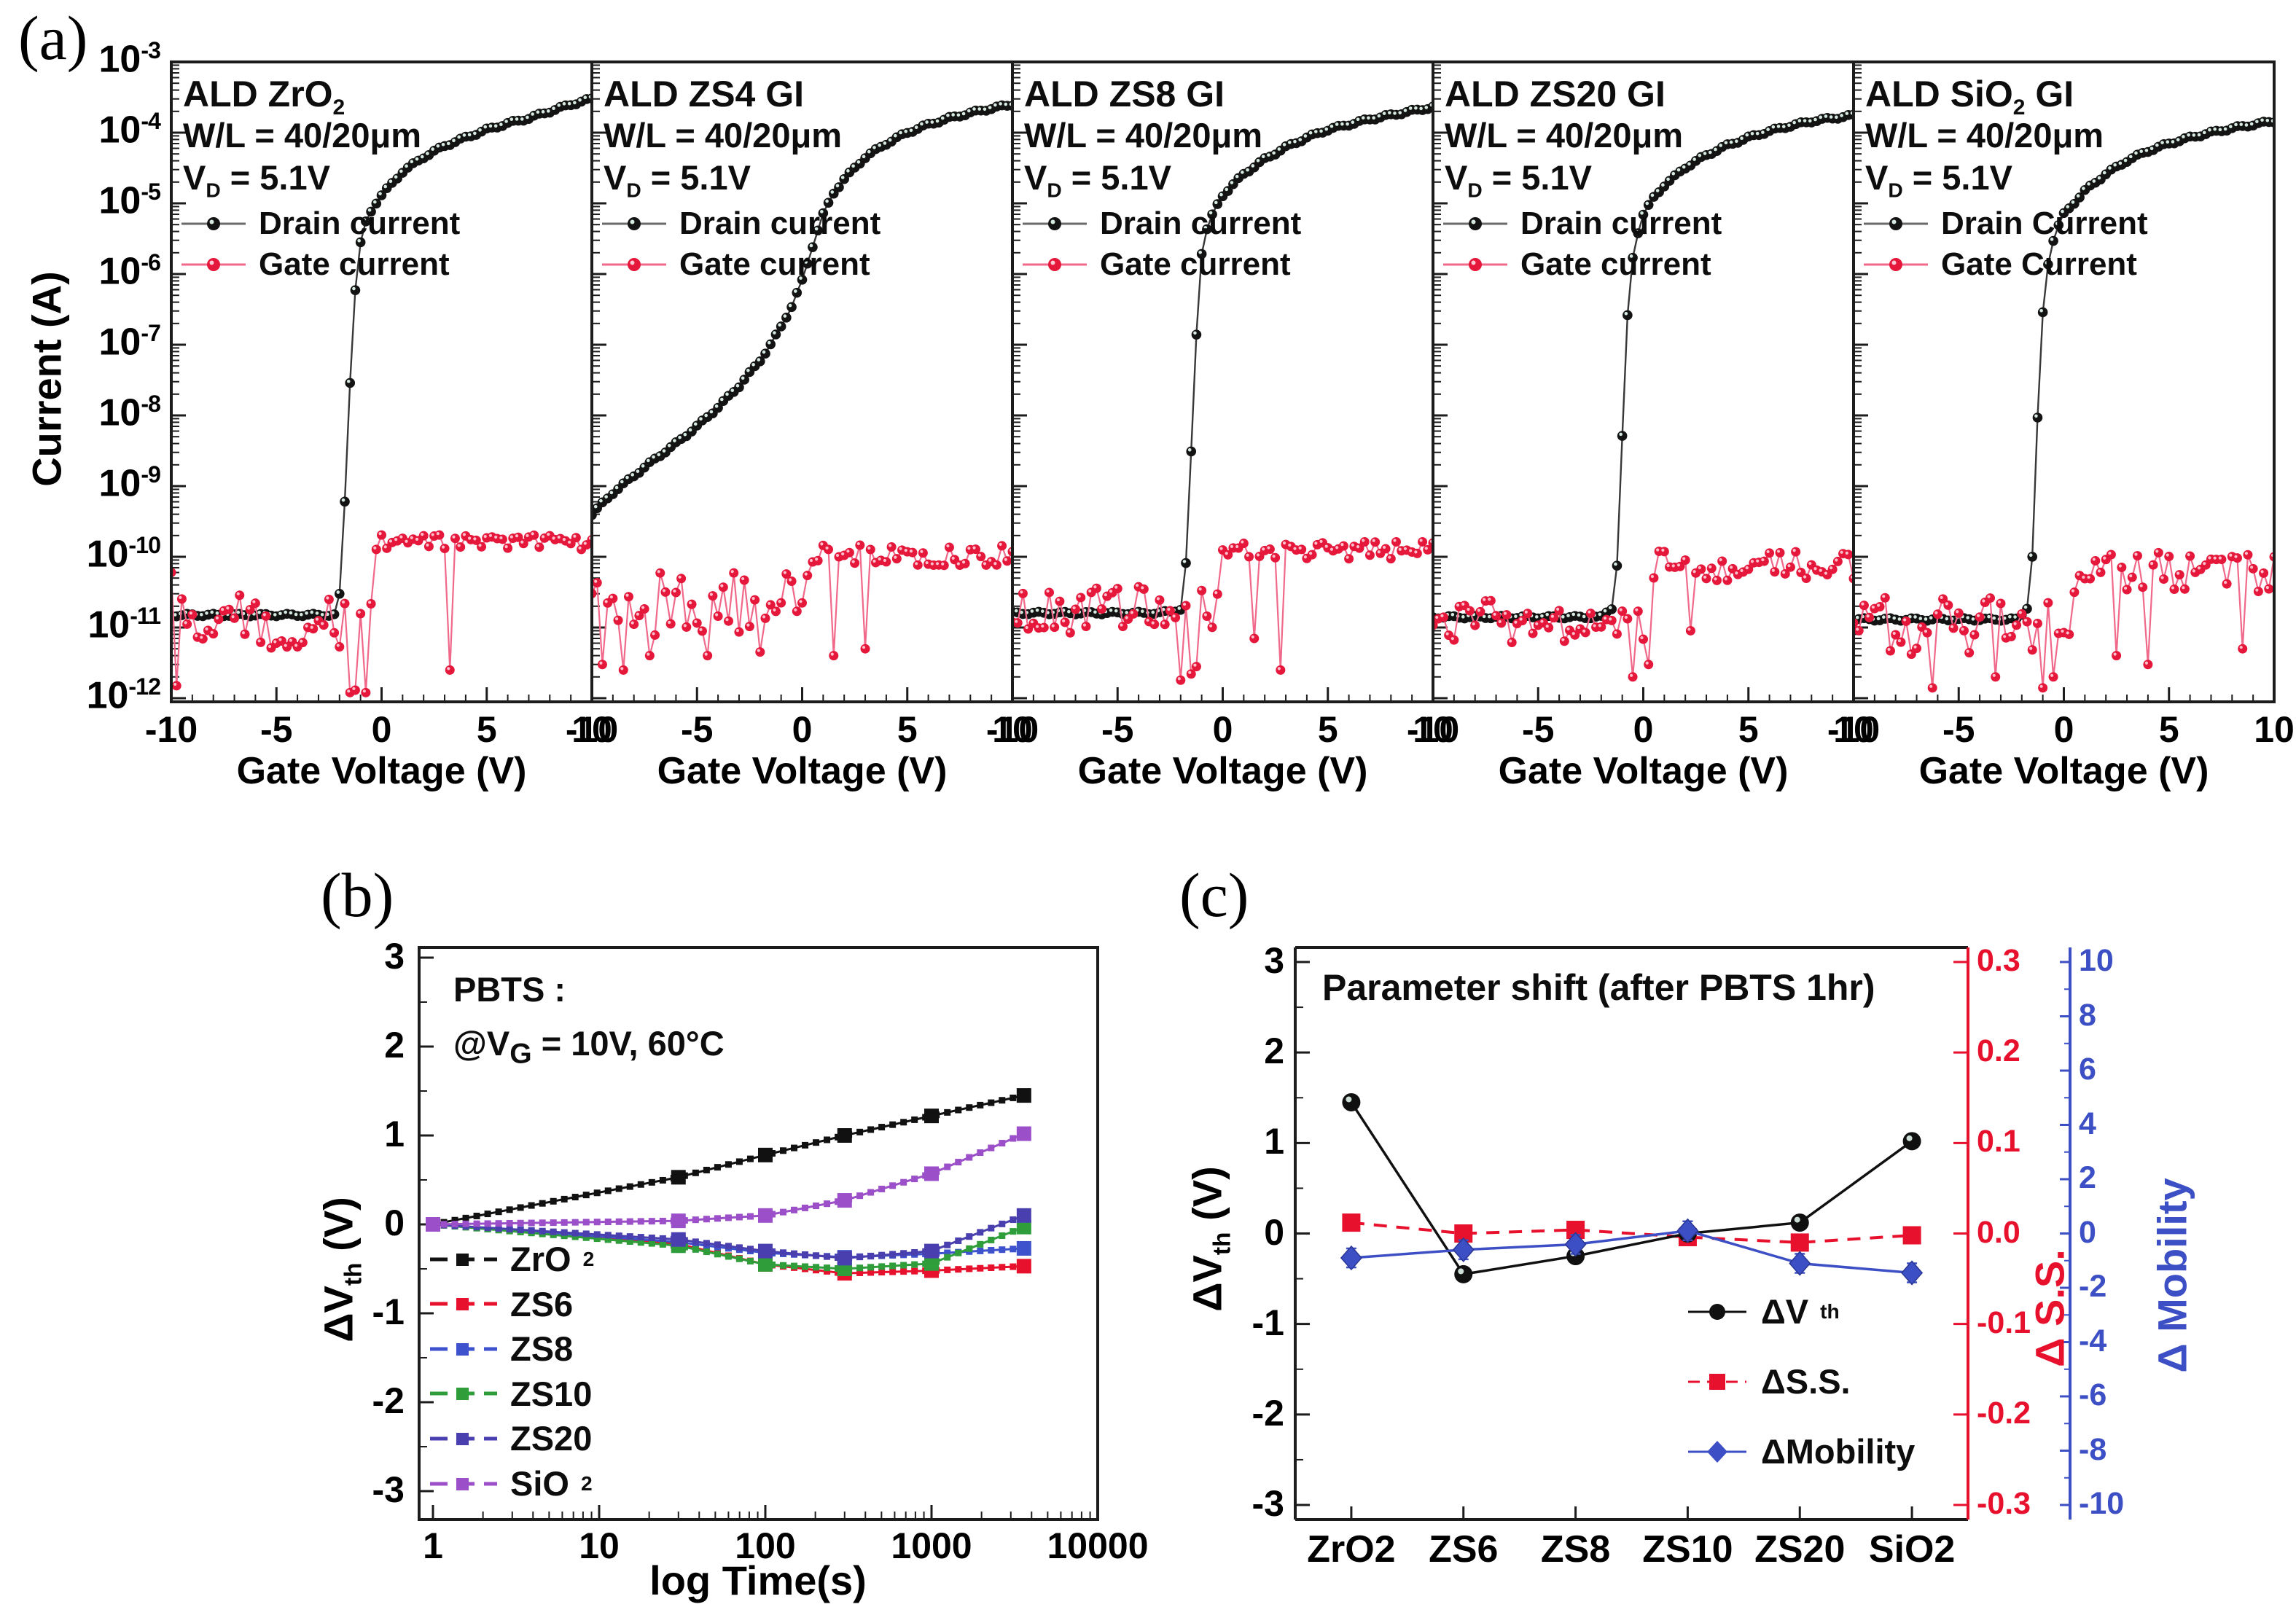 The height and width of the screenshot is (1607, 2296). What do you see at coordinates (394, 956) in the screenshot?
I see `panel-b-y-tick-label: 3` at bounding box center [394, 956].